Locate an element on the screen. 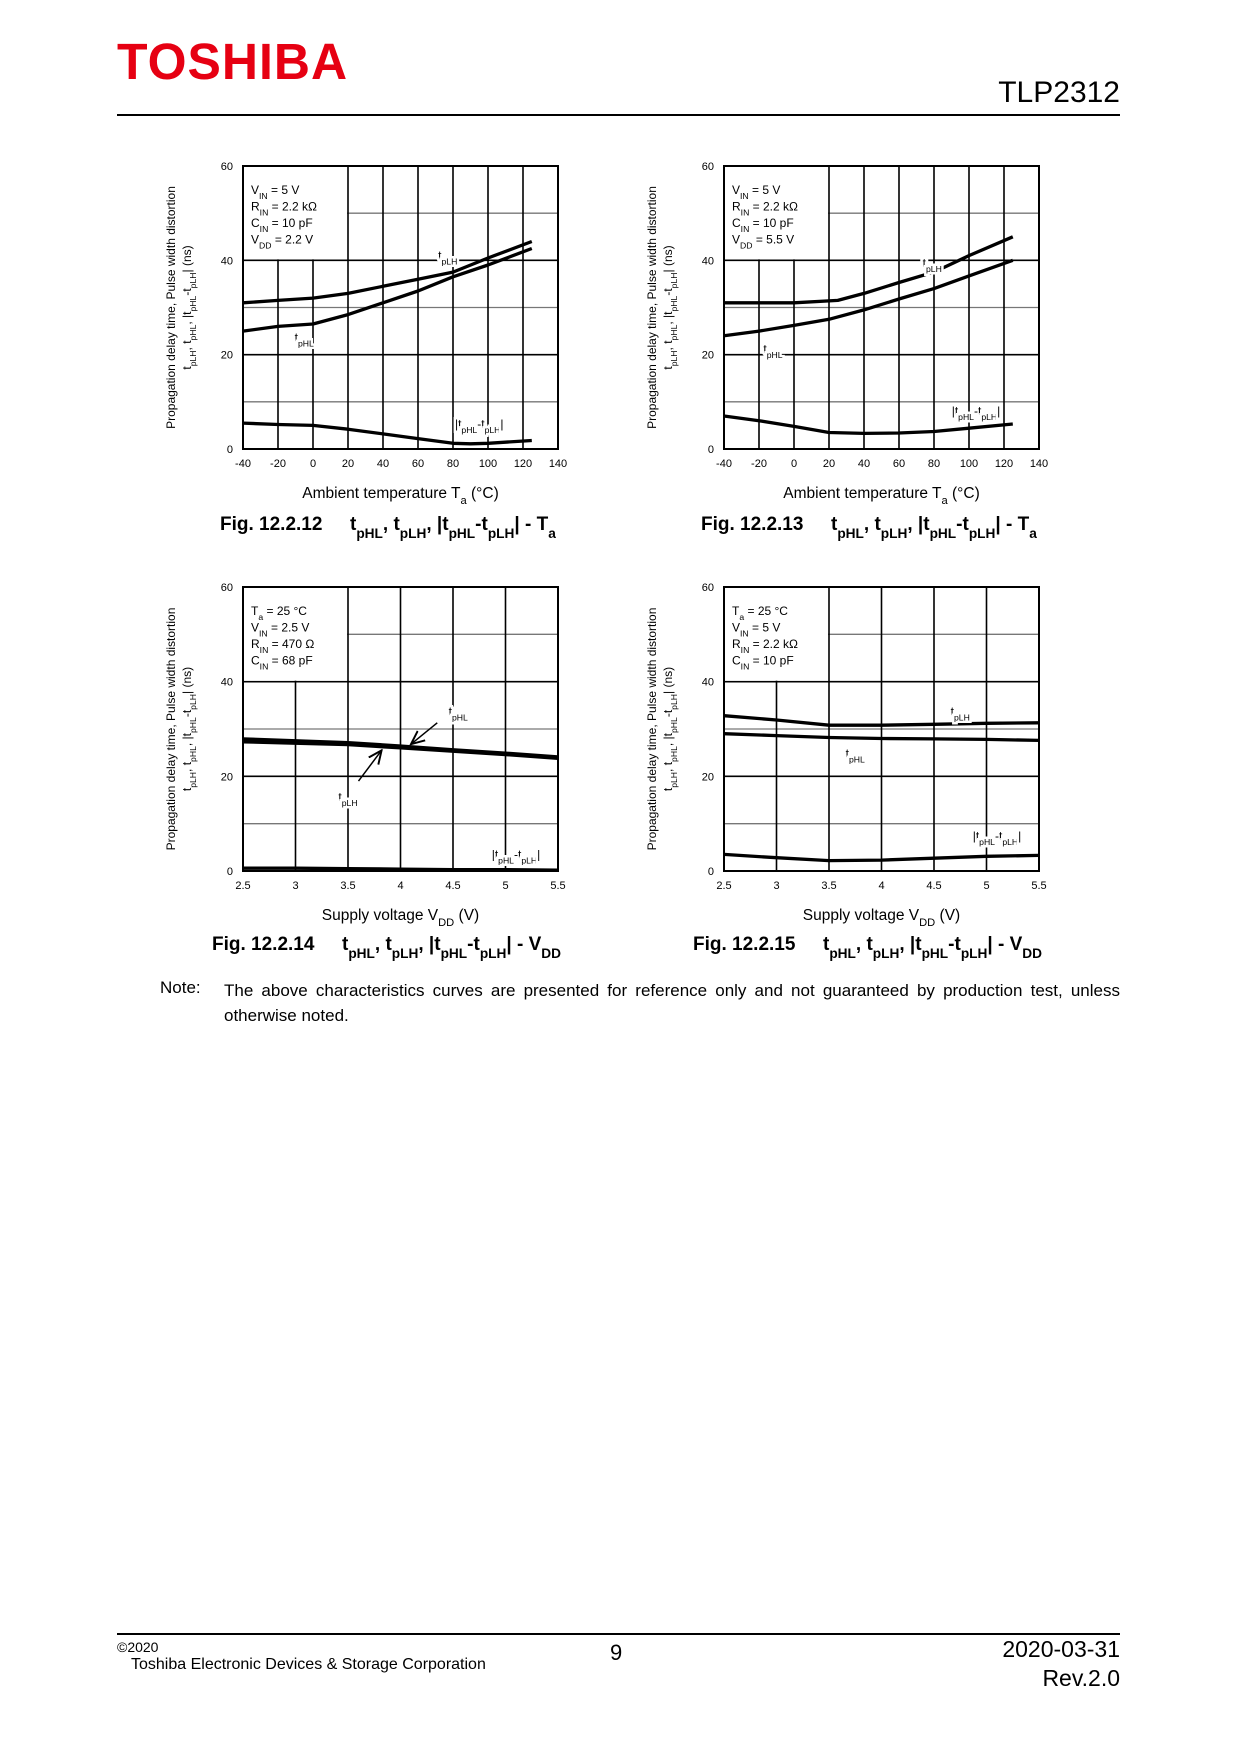 The width and height of the screenshot is (1240, 1754). page-number: 9 is located at coordinates (616, 1652).